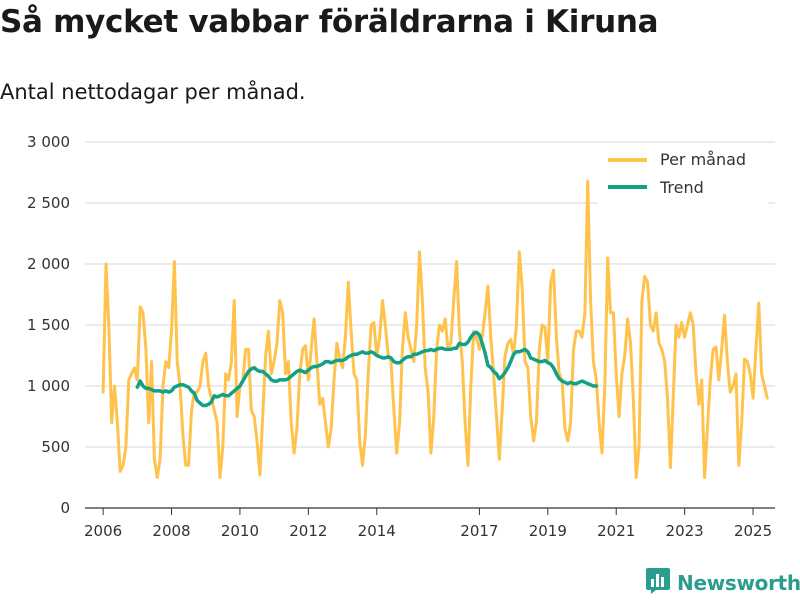 The image size is (800, 600). What do you see at coordinates (479, 531) in the screenshot?
I see `x-tick-label: 2017` at bounding box center [479, 531].